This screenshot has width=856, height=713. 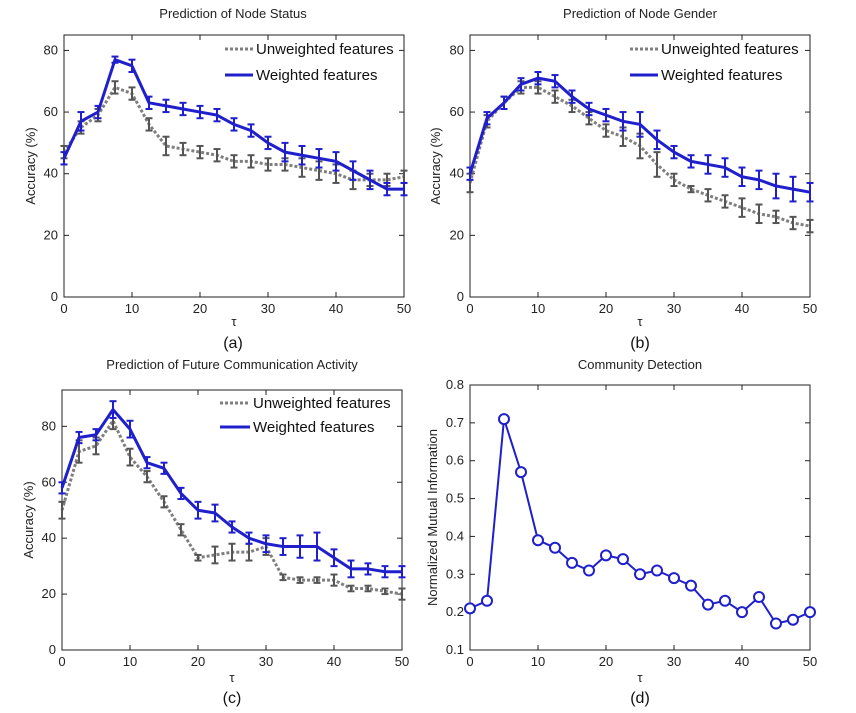 I want to click on chart-title: Prediction of Node Status, so click(x=233, y=13).